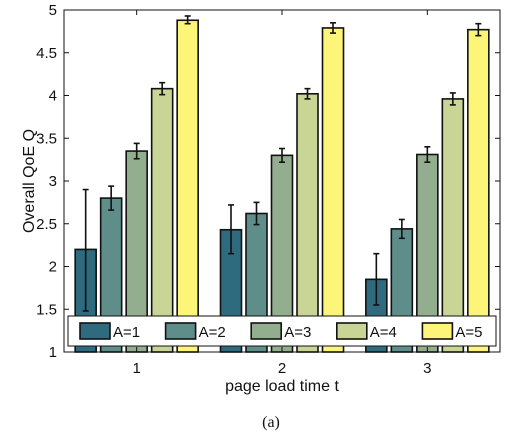  What do you see at coordinates (126, 332) in the screenshot?
I see `legend-label: A=1` at bounding box center [126, 332].